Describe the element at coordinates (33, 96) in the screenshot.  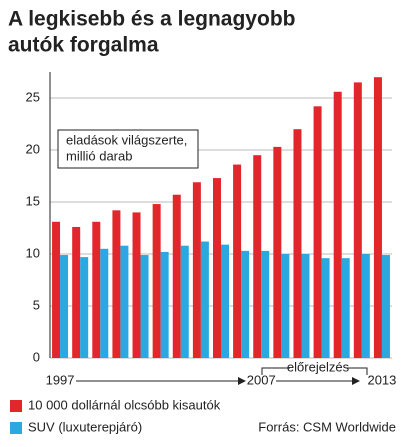
I see `y-tick-label: 25` at that location.